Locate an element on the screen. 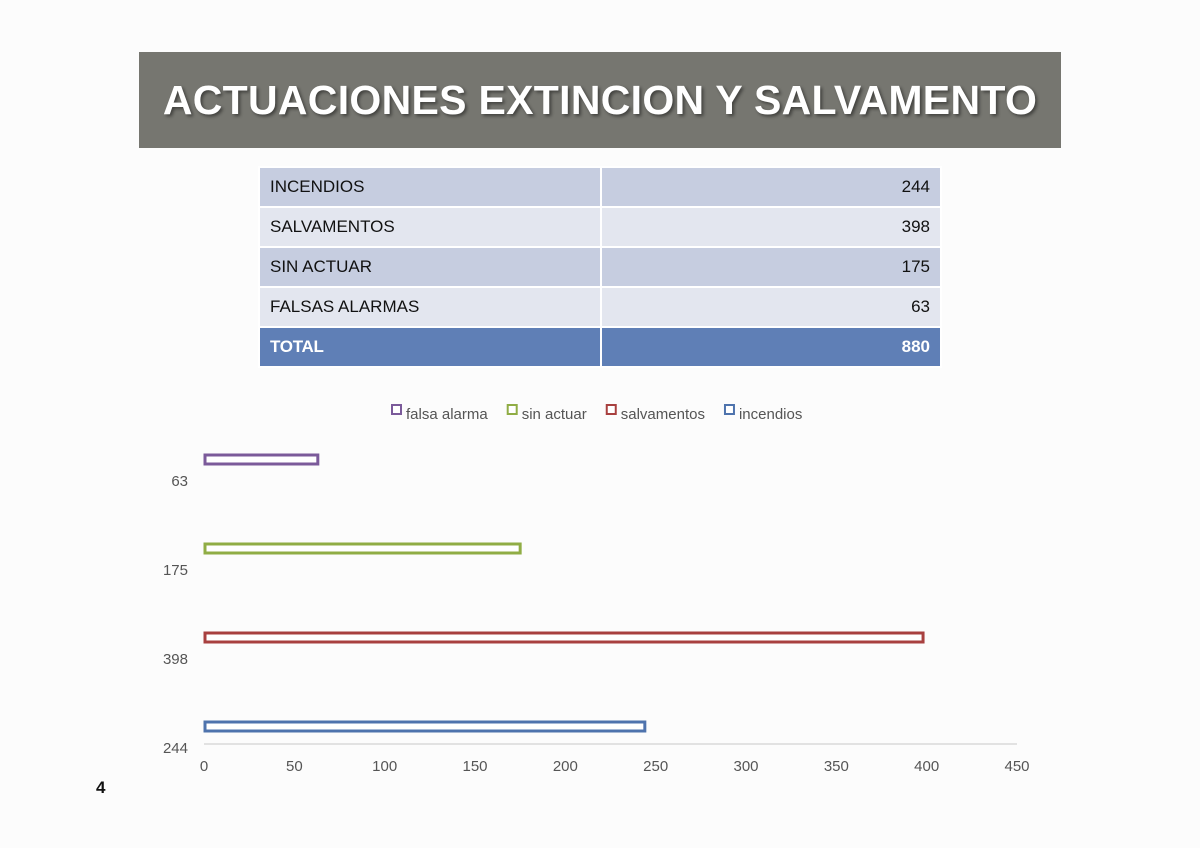 The image size is (1200, 848). row-label: SIN ACTUAR is located at coordinates (430, 267).